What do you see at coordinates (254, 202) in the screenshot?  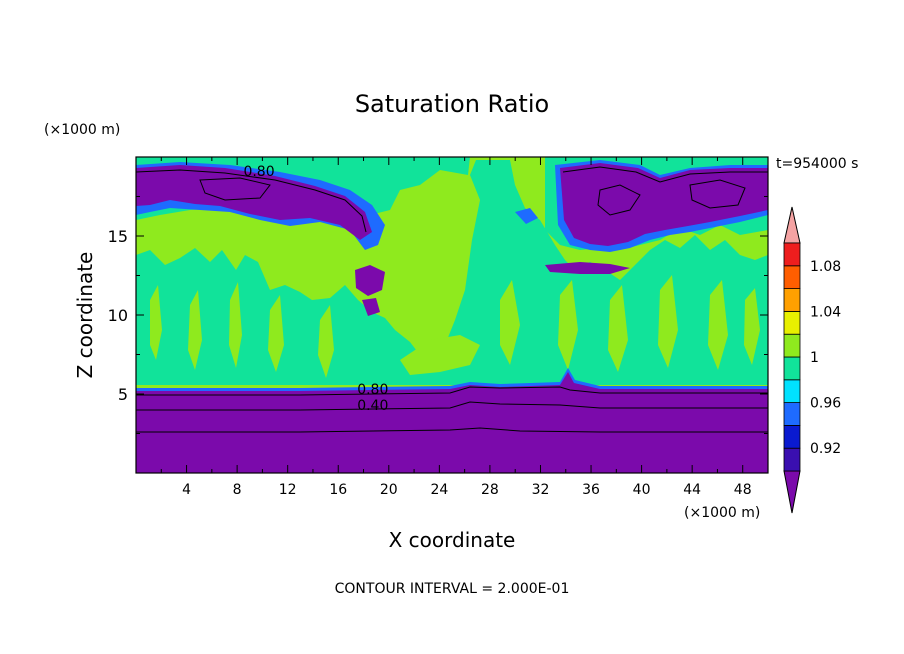 I see `field-upper-left-dry` at bounding box center [254, 202].